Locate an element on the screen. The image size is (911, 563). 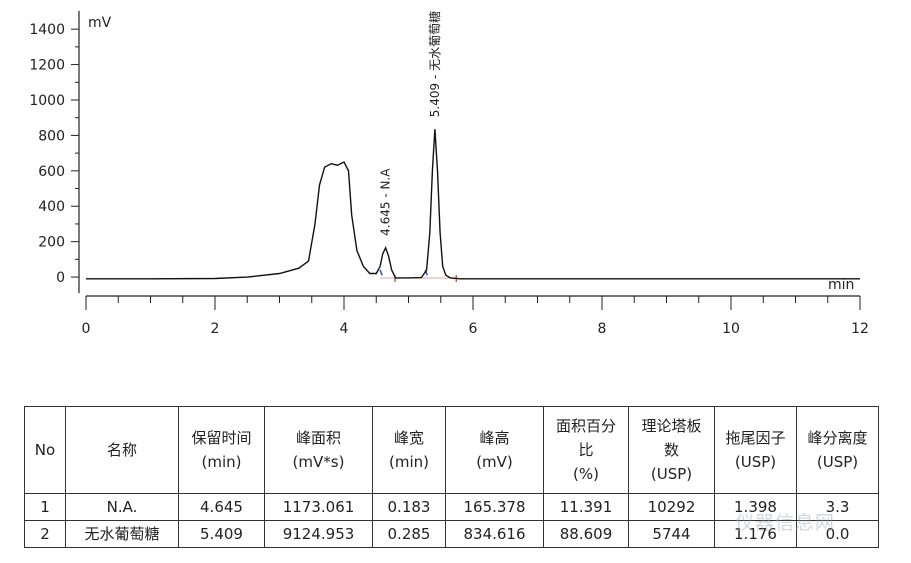
header-cell: 峰宽 (min) is located at coordinates (409, 450).